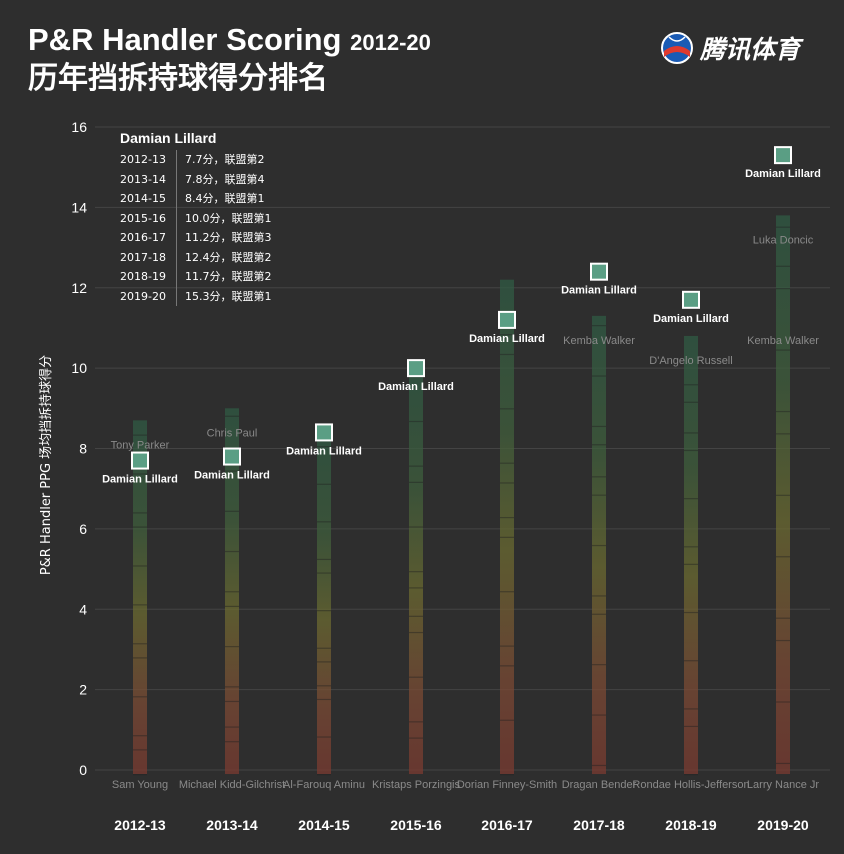  Describe the element at coordinates (46, 465) in the screenshot. I see `y-axis-label: P&R Handler PPG 场均挡拆持球得分` at that location.